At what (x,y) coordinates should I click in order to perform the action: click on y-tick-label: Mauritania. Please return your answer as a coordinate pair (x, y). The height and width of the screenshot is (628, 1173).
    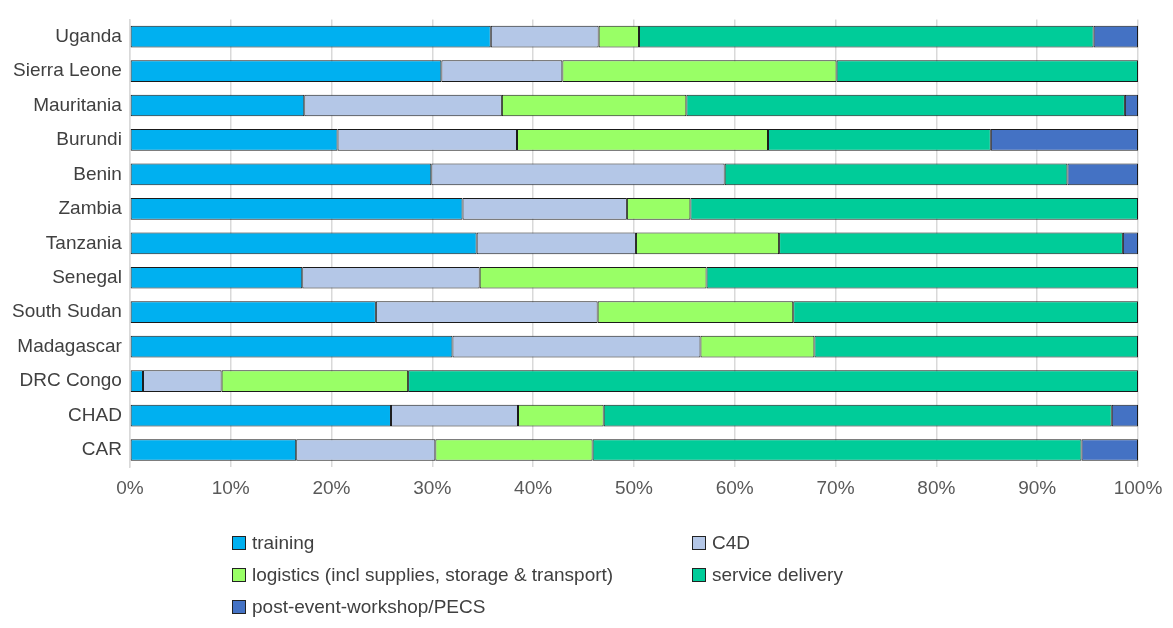
    Looking at the image, I should click on (78, 104).